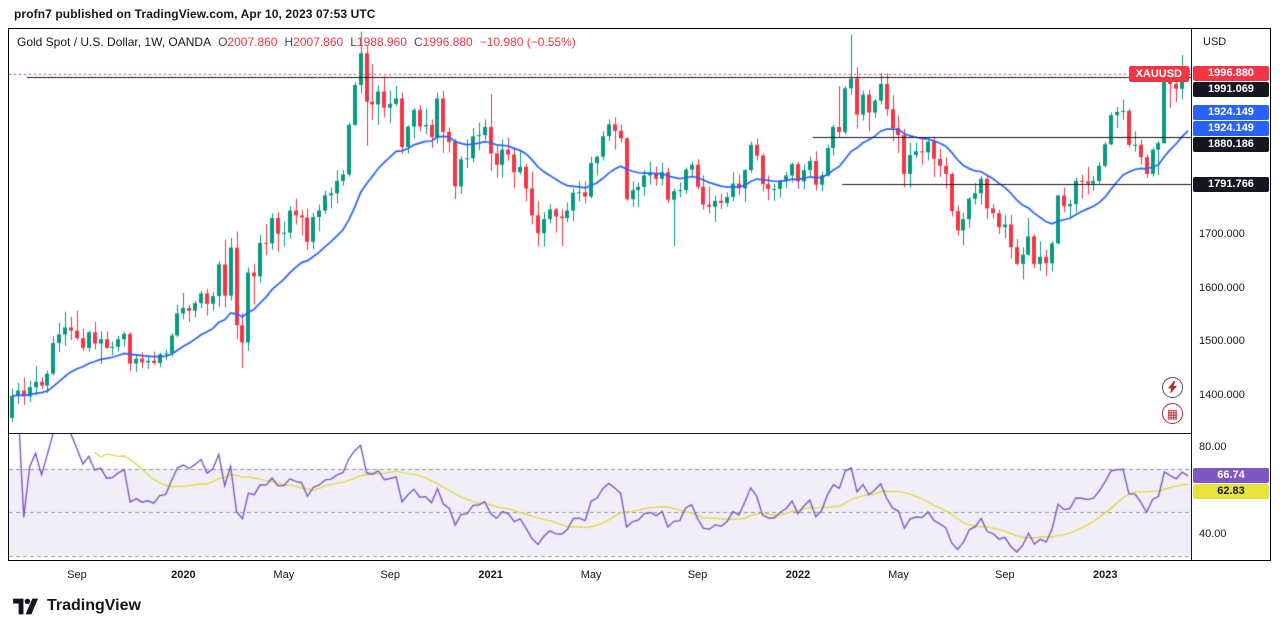 This screenshot has height=627, width=1280. Describe the element at coordinates (1231, 74) in the screenshot. I see `price-badge-last-price: 1996.880` at that location.